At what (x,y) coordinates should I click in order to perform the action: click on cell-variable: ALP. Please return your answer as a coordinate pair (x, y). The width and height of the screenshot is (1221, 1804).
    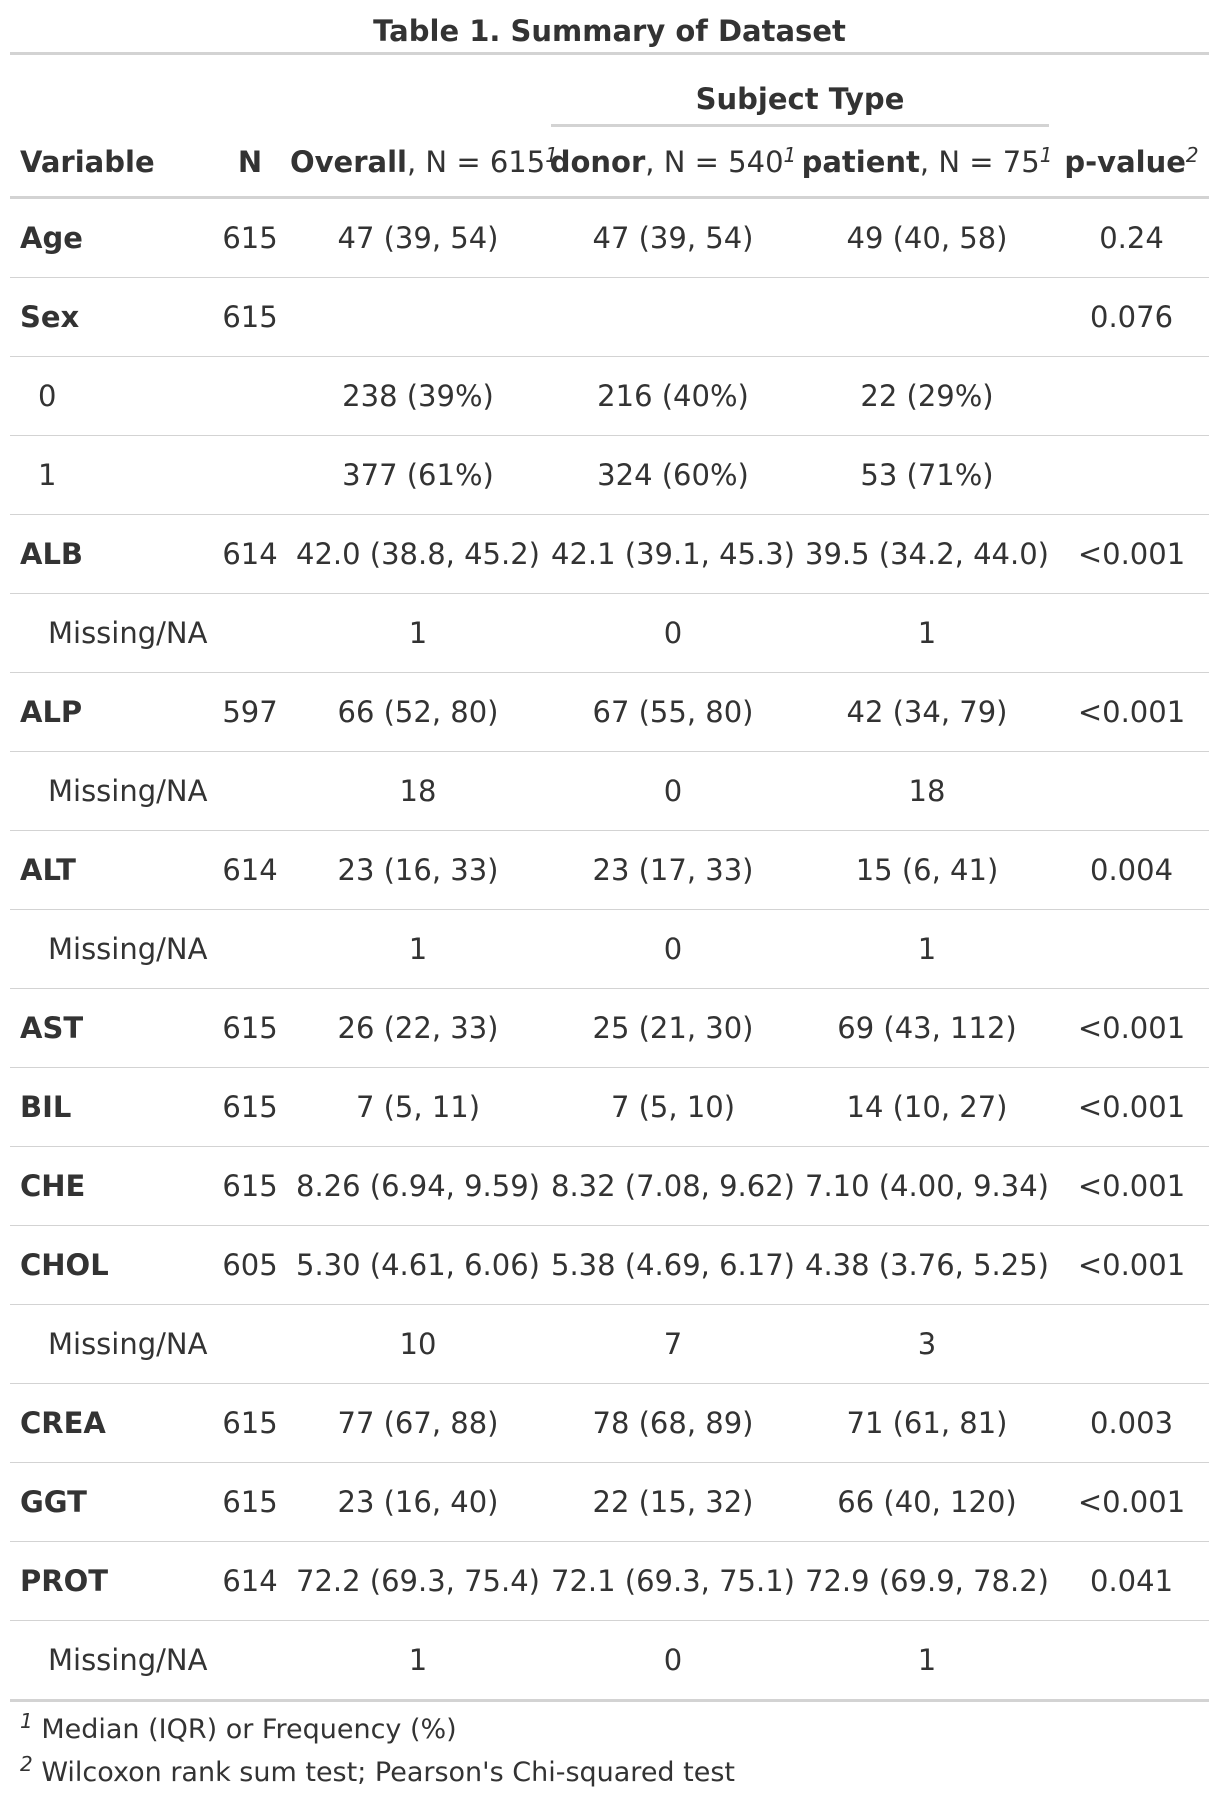
    Looking at the image, I should click on (110, 712).